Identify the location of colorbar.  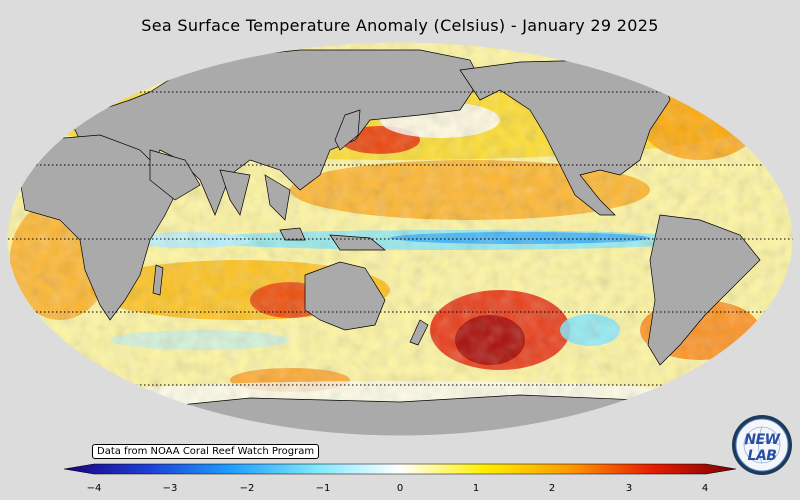
(400, 469).